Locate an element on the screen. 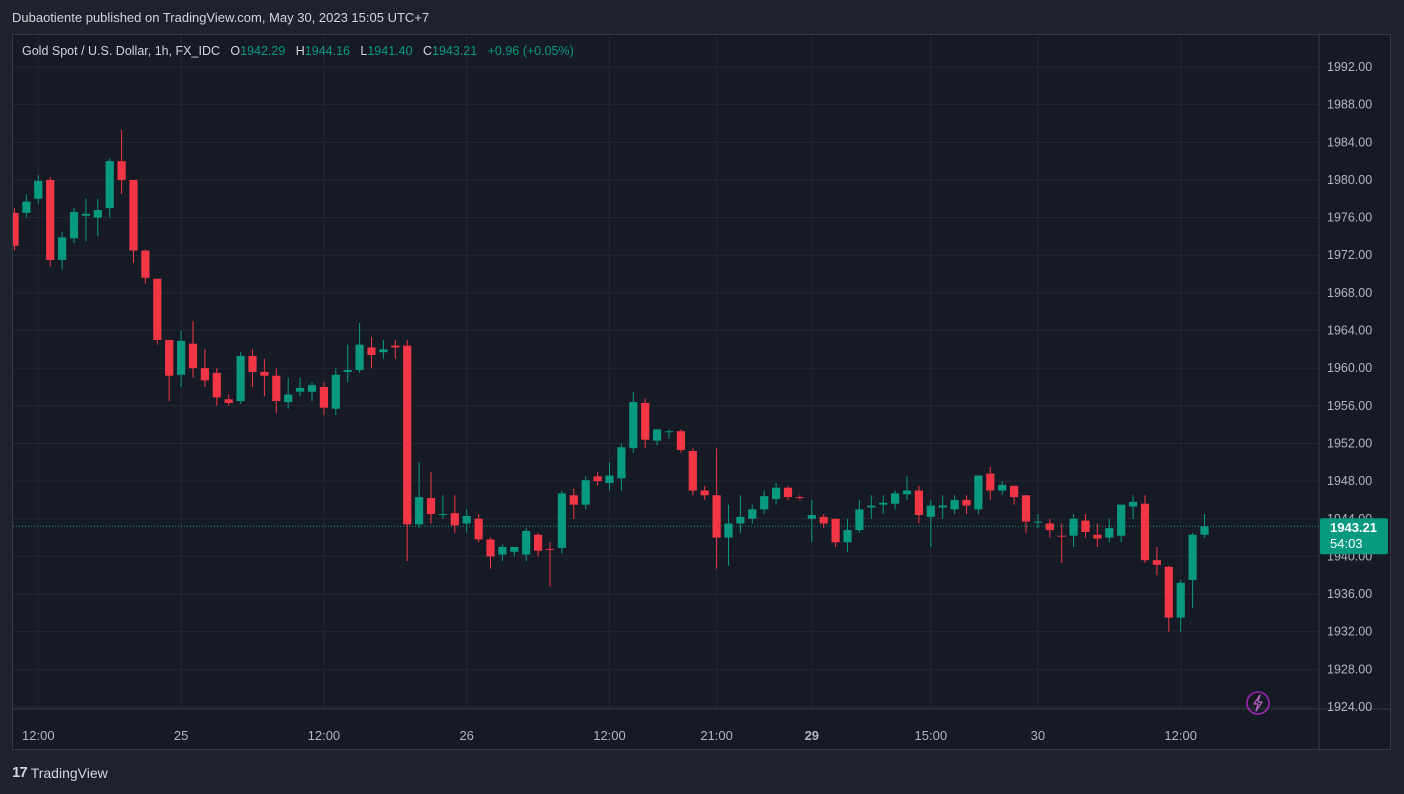 The width and height of the screenshot is (1404, 794). time-tick-label: 26 is located at coordinates (466, 735).